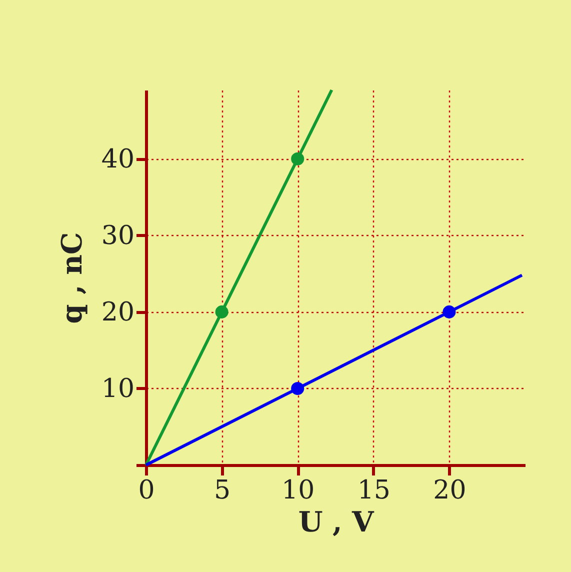 The height and width of the screenshot is (572, 571). What do you see at coordinates (146, 491) in the screenshot?
I see `x-tick-label: 0` at bounding box center [146, 491].